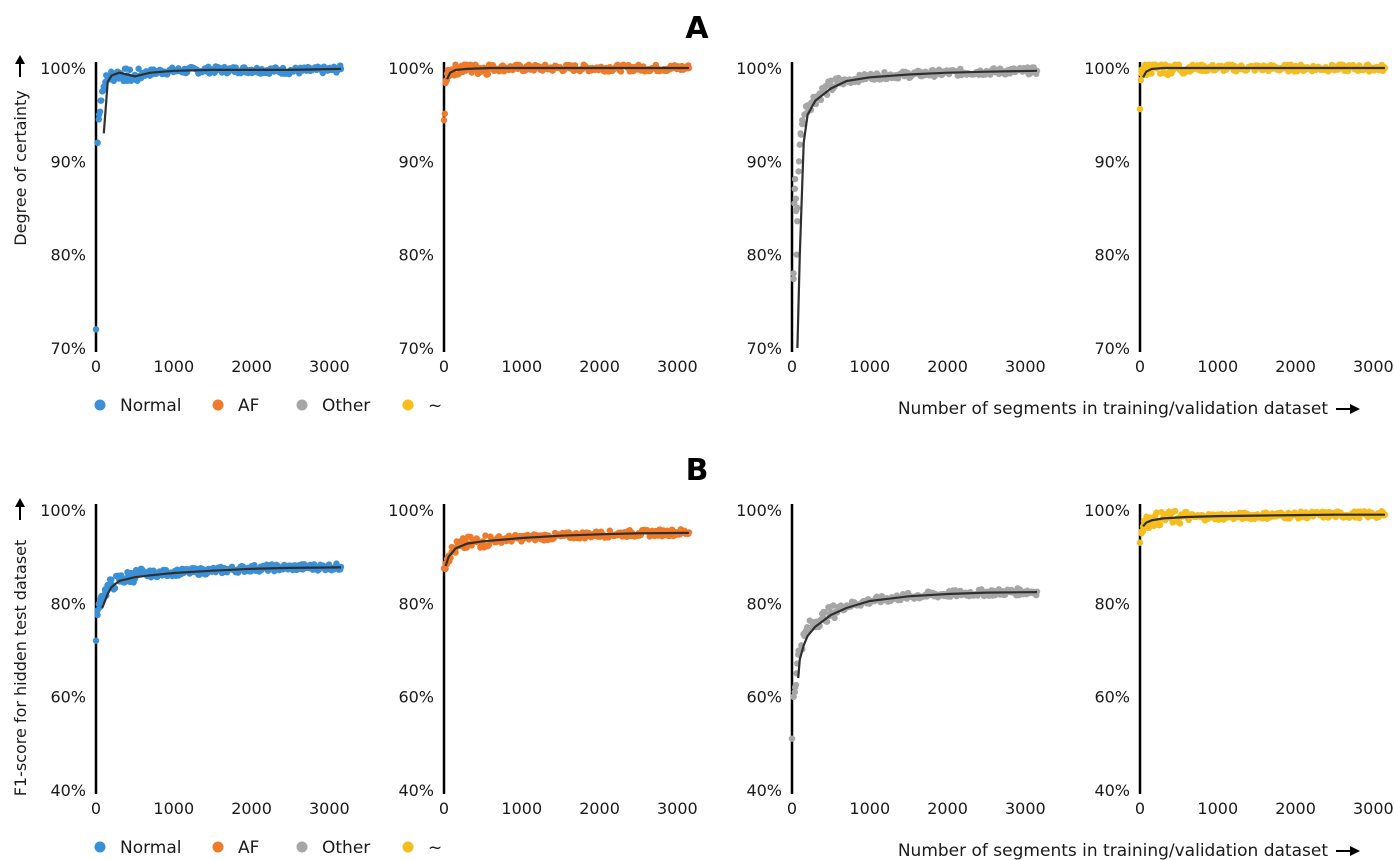 This screenshot has width=1394, height=860. I want to click on legend-label: AF, so click(248, 406).